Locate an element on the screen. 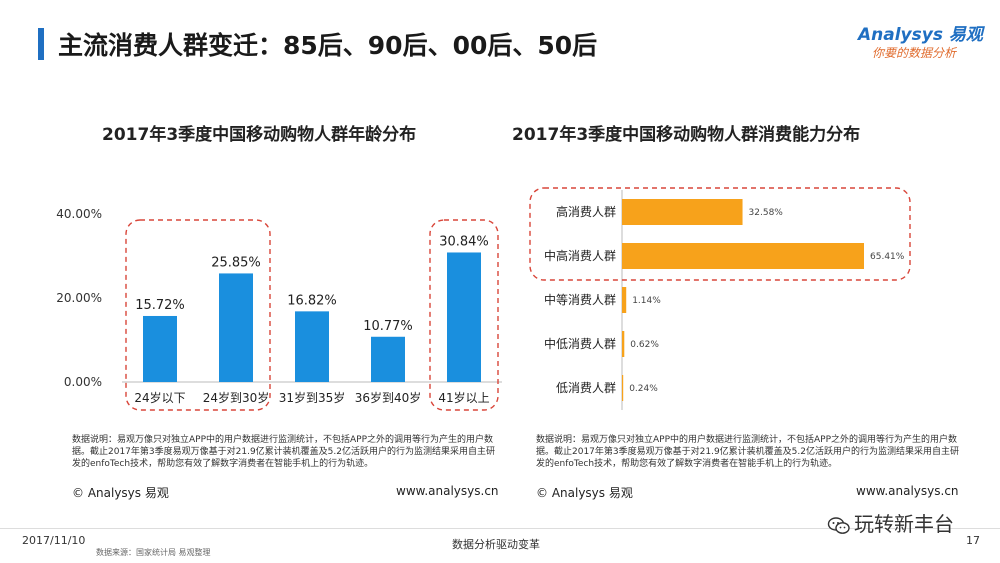 The height and width of the screenshot is (563, 1000). copyright-left: © Analysys 易观 is located at coordinates (120, 493).